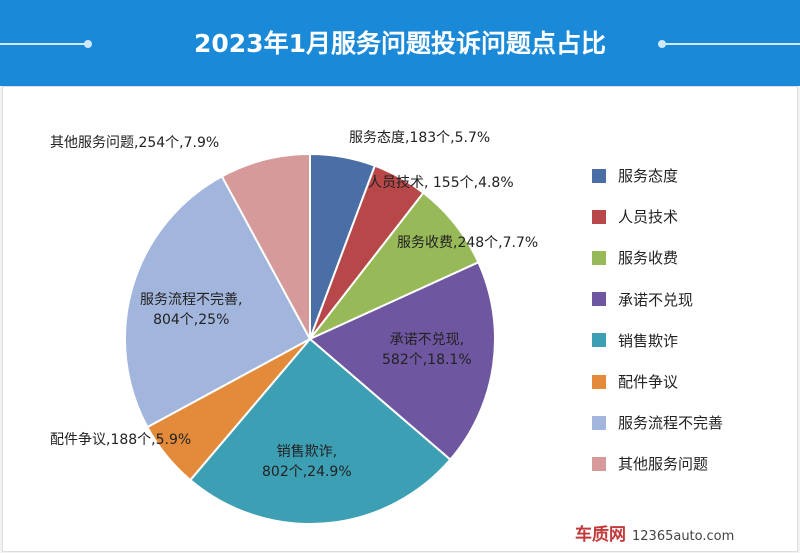 Image resolution: width=800 pixels, height=553 pixels. I want to click on legend-item-5: 配件争议, so click(635, 381).